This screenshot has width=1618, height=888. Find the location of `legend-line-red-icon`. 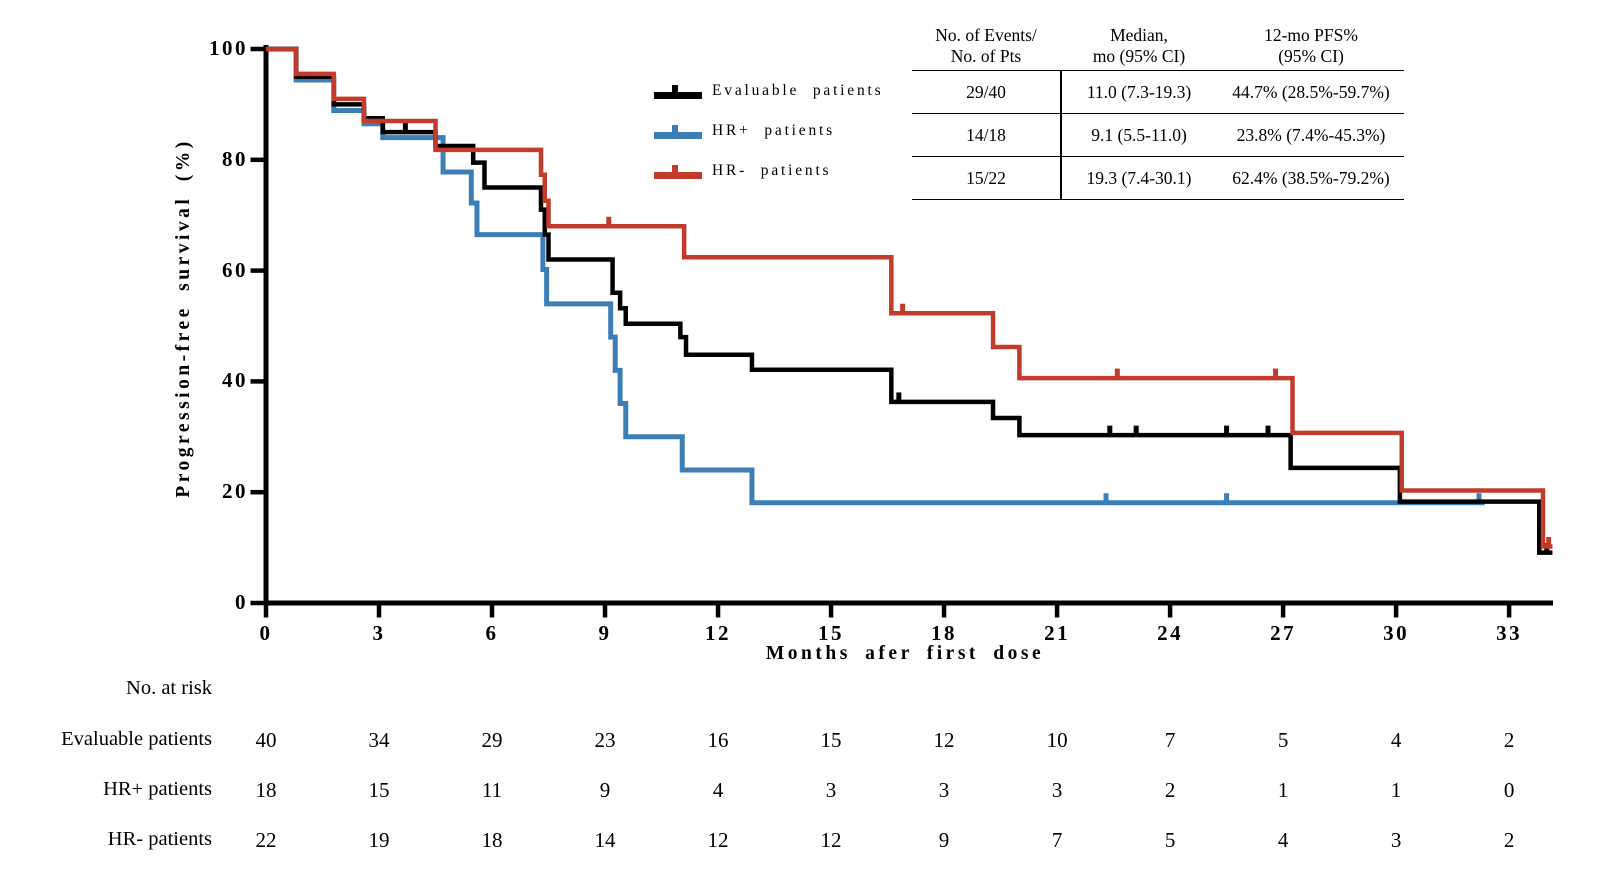

legend-line-red-icon is located at coordinates (678, 172).